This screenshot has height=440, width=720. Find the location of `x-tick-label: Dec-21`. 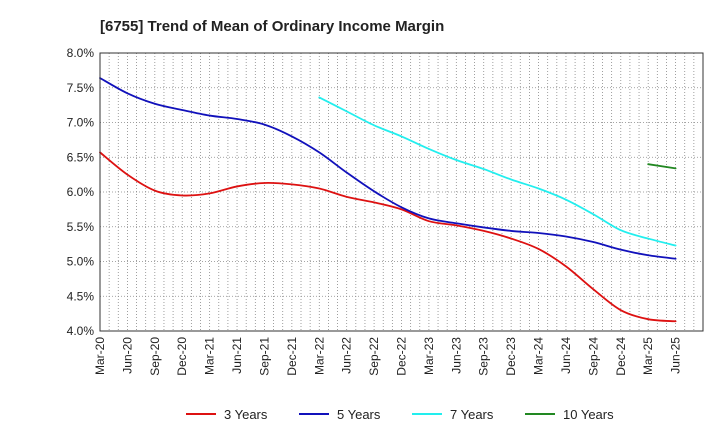

x-tick-label: Dec-21 is located at coordinates (292, 356).